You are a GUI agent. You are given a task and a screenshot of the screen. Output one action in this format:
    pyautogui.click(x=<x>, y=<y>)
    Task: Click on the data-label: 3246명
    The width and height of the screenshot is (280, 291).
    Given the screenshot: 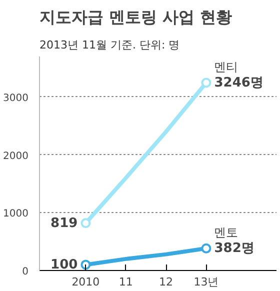 What is the action you would take?
    pyautogui.click(x=239, y=82)
    